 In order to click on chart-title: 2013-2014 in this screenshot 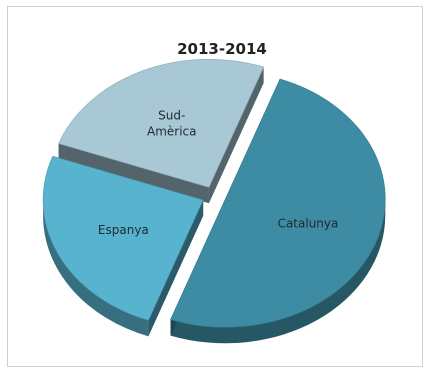, I will do `click(222, 49)`.